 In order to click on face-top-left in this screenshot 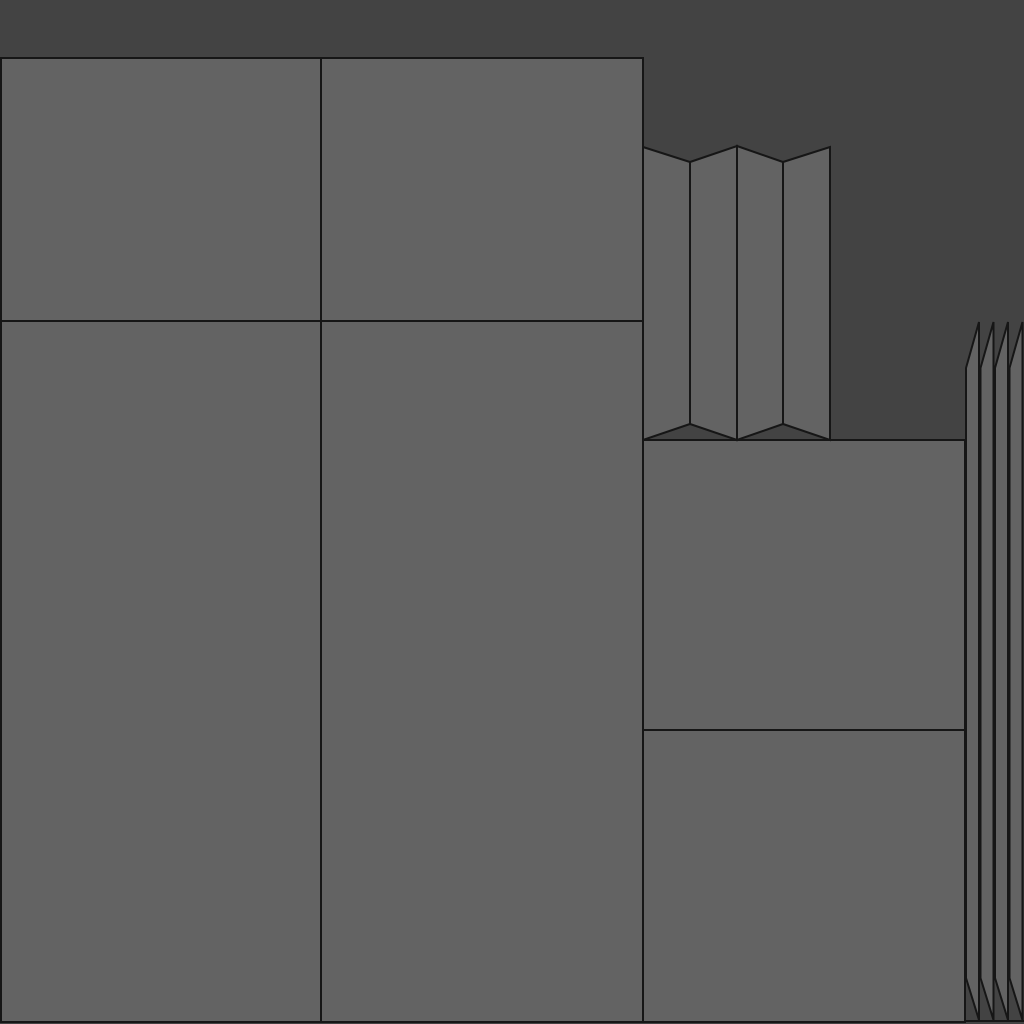, I will do `click(161, 189)`.